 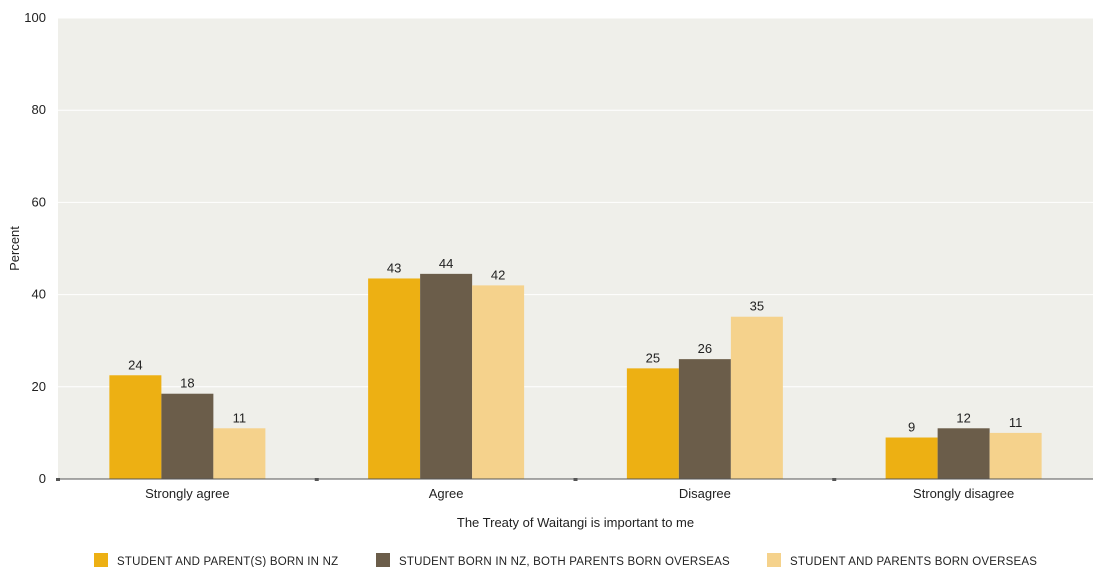 I want to click on legend-label: STUDENT AND PARENT(S) BORN IN NZ, so click(x=227, y=561).